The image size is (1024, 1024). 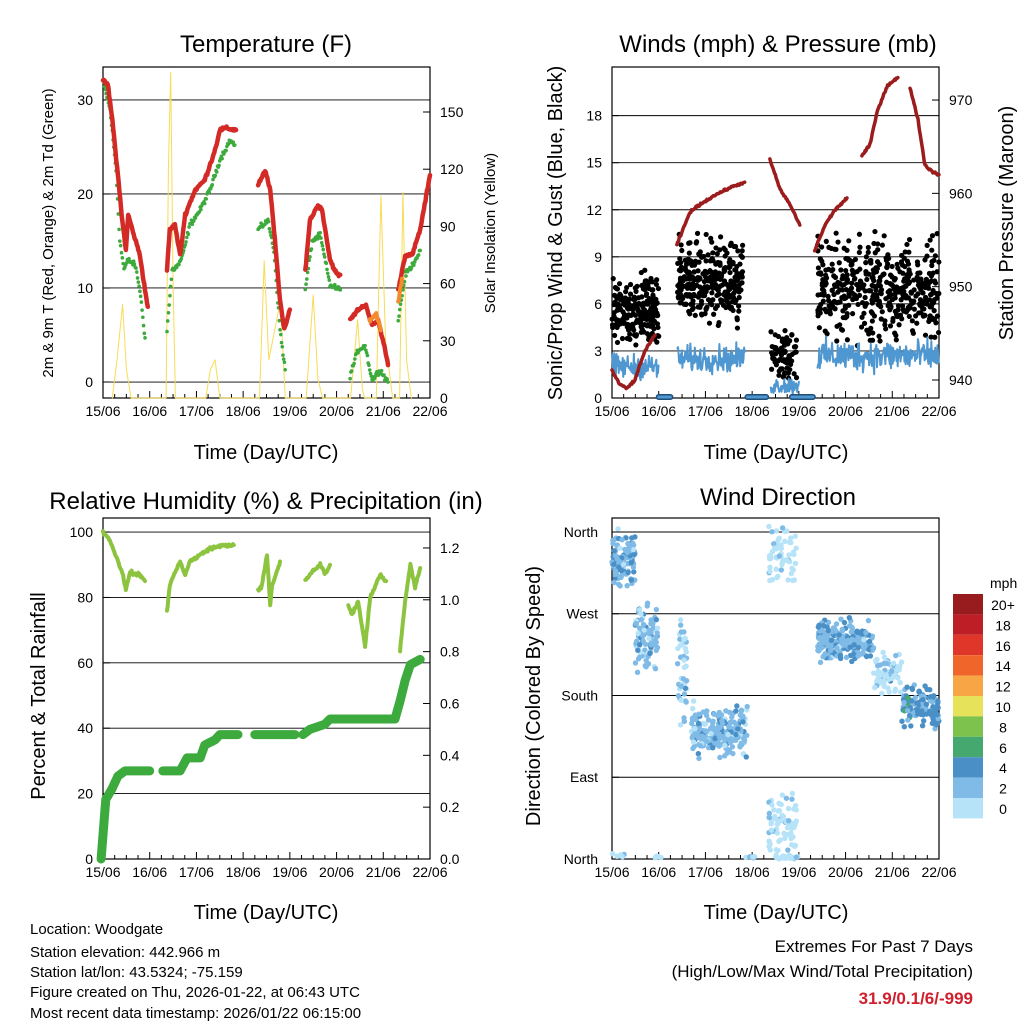 What do you see at coordinates (711, 358) in the screenshot?
I see `wind-speed-line` at bounding box center [711, 358].